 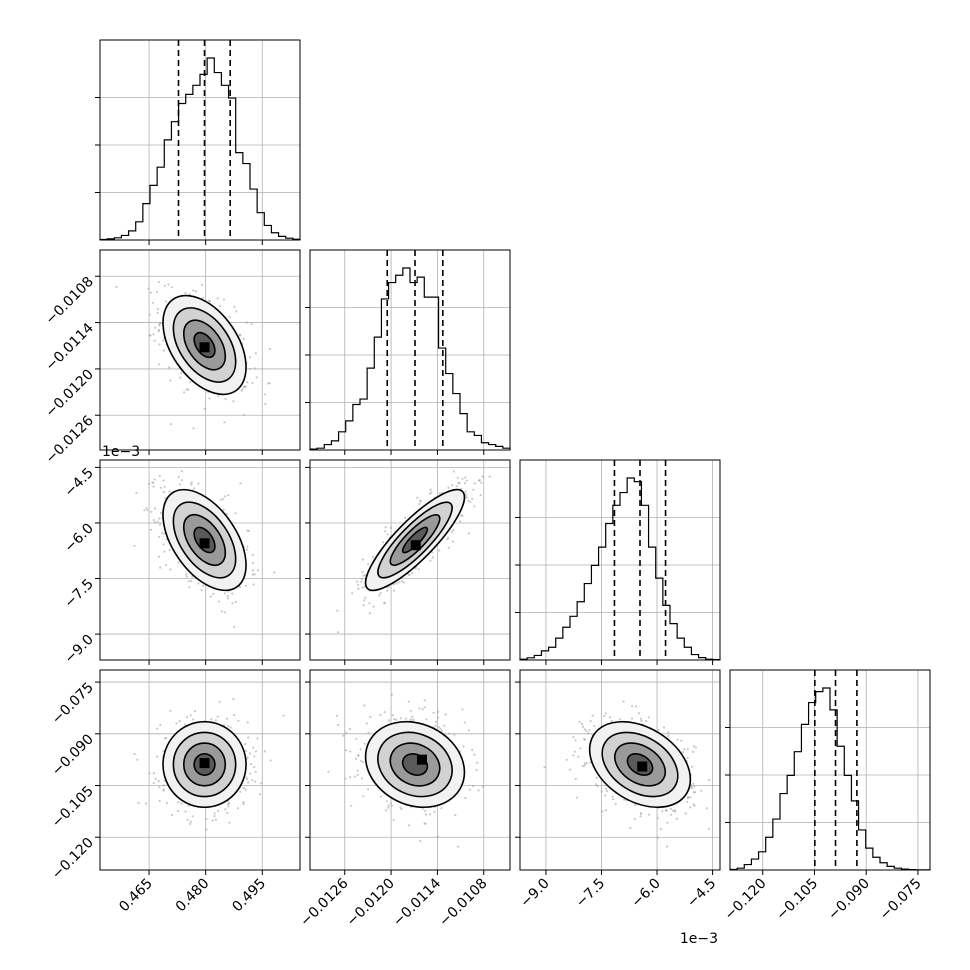 I want to click on x-tick-label: −0.0114, so click(x=417, y=902).